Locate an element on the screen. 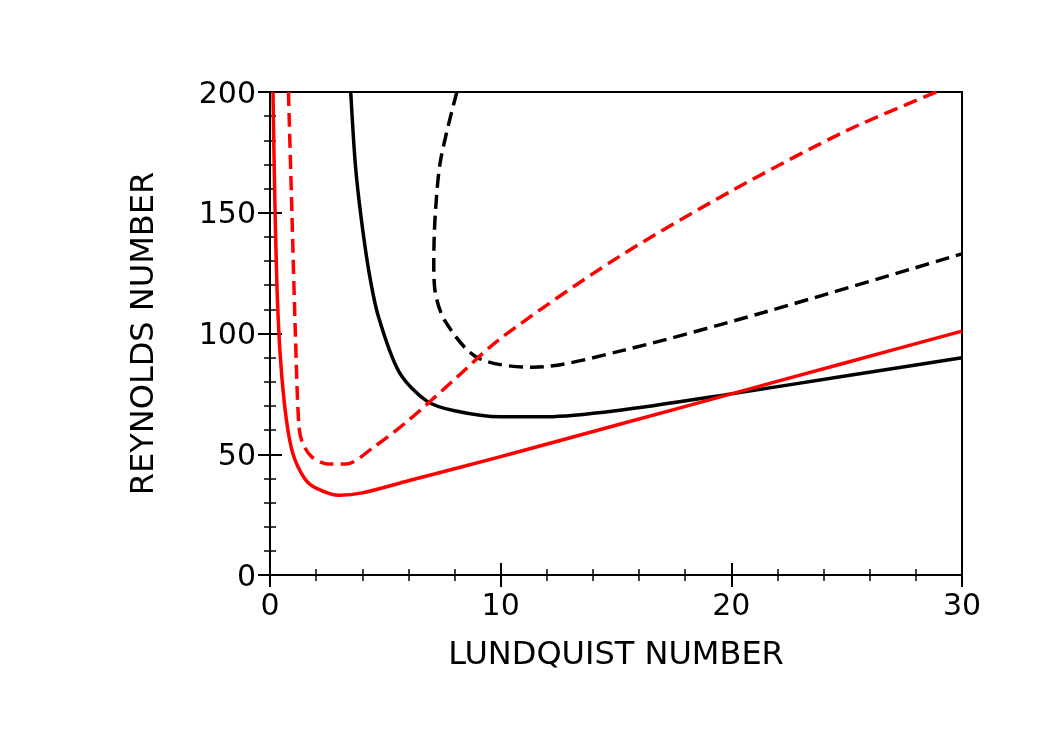  y-tick-label: 0 is located at coordinates (246, 575).